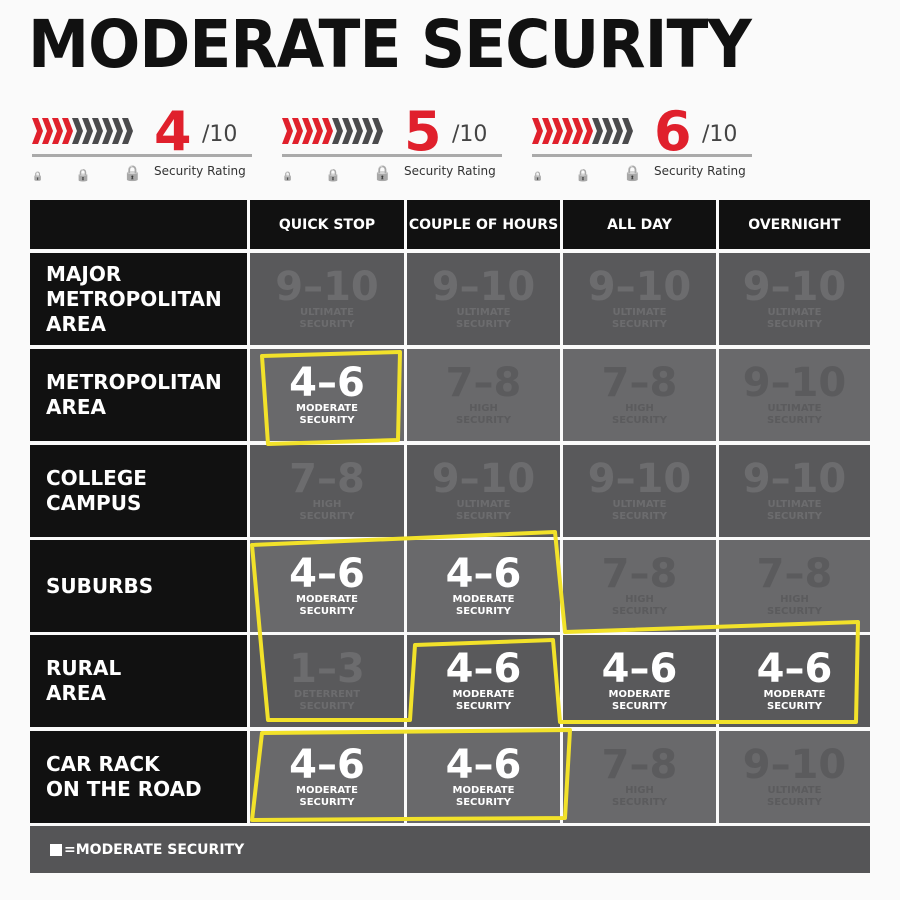  Describe the element at coordinates (327, 669) in the screenshot. I see `cell-rating: 1–3` at that location.